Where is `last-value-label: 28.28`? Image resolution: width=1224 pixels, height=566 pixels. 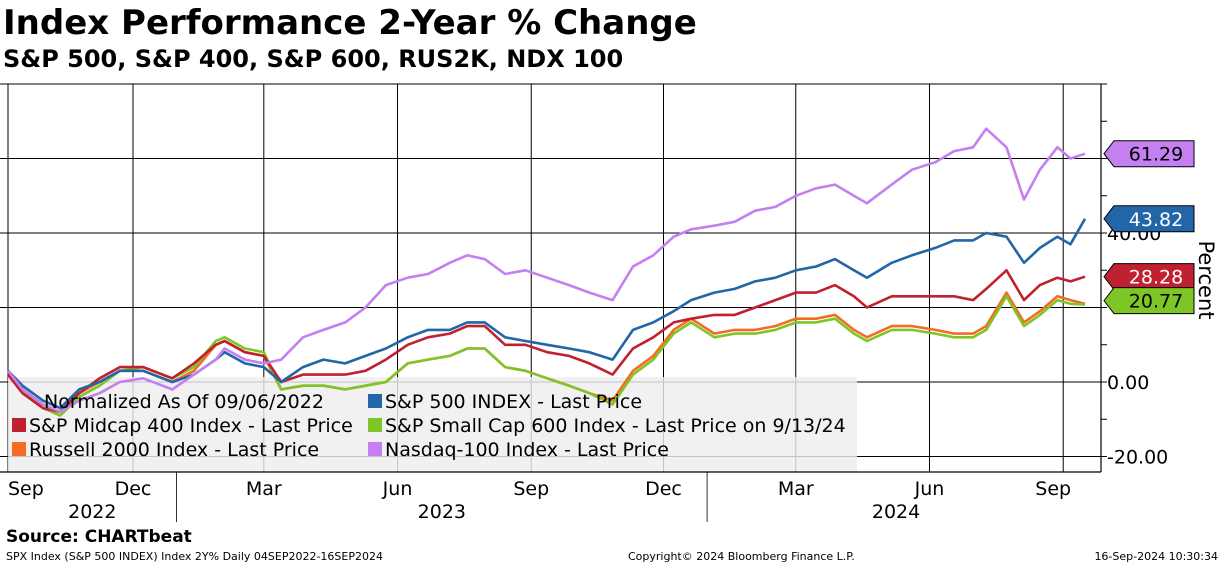 last-value-label: 28.28 is located at coordinates (1156, 278).